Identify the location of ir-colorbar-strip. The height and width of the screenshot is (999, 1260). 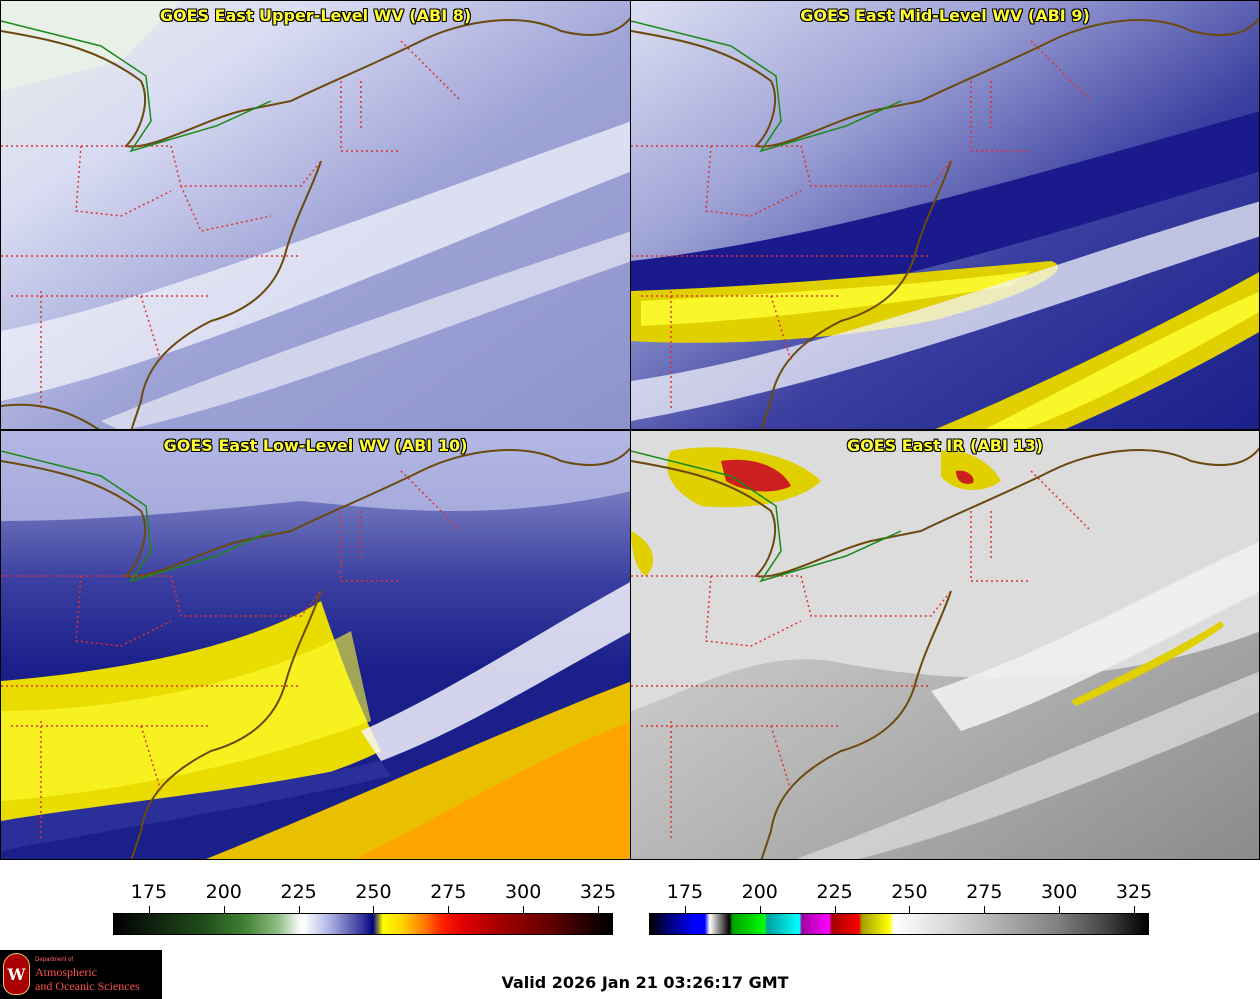
(899, 924).